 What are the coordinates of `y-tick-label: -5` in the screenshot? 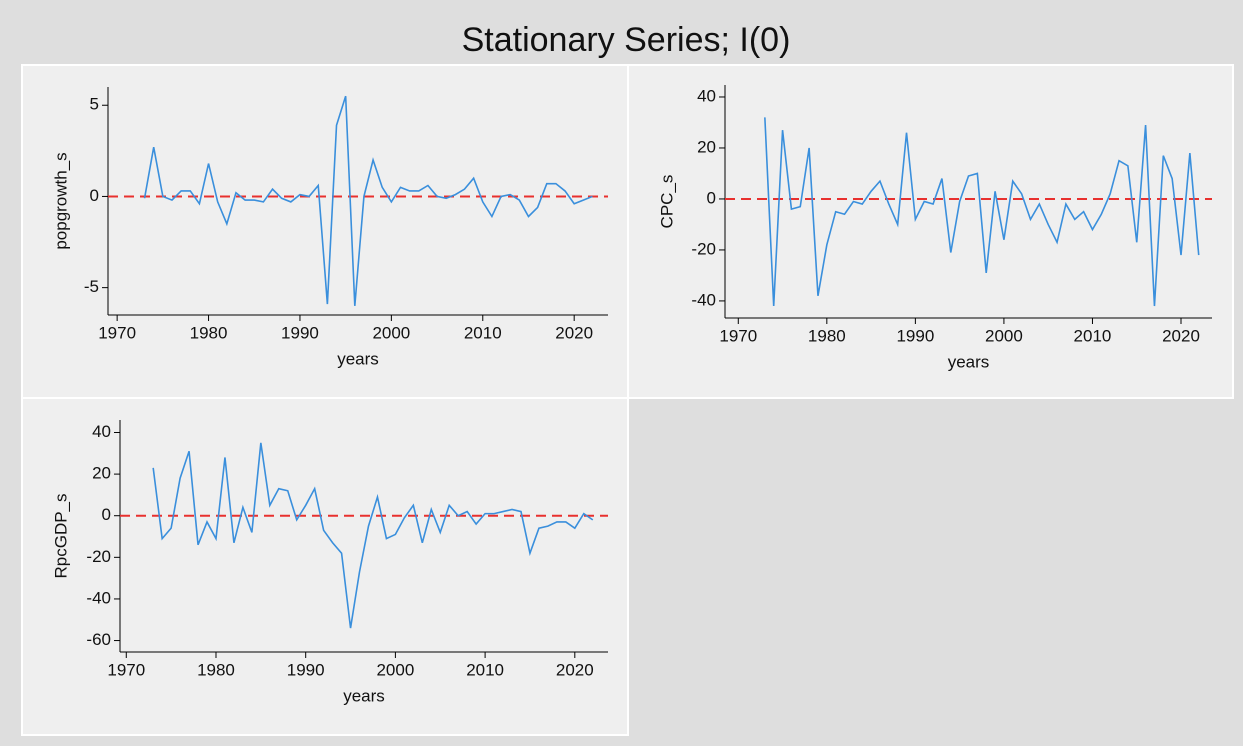 It's located at (91, 286).